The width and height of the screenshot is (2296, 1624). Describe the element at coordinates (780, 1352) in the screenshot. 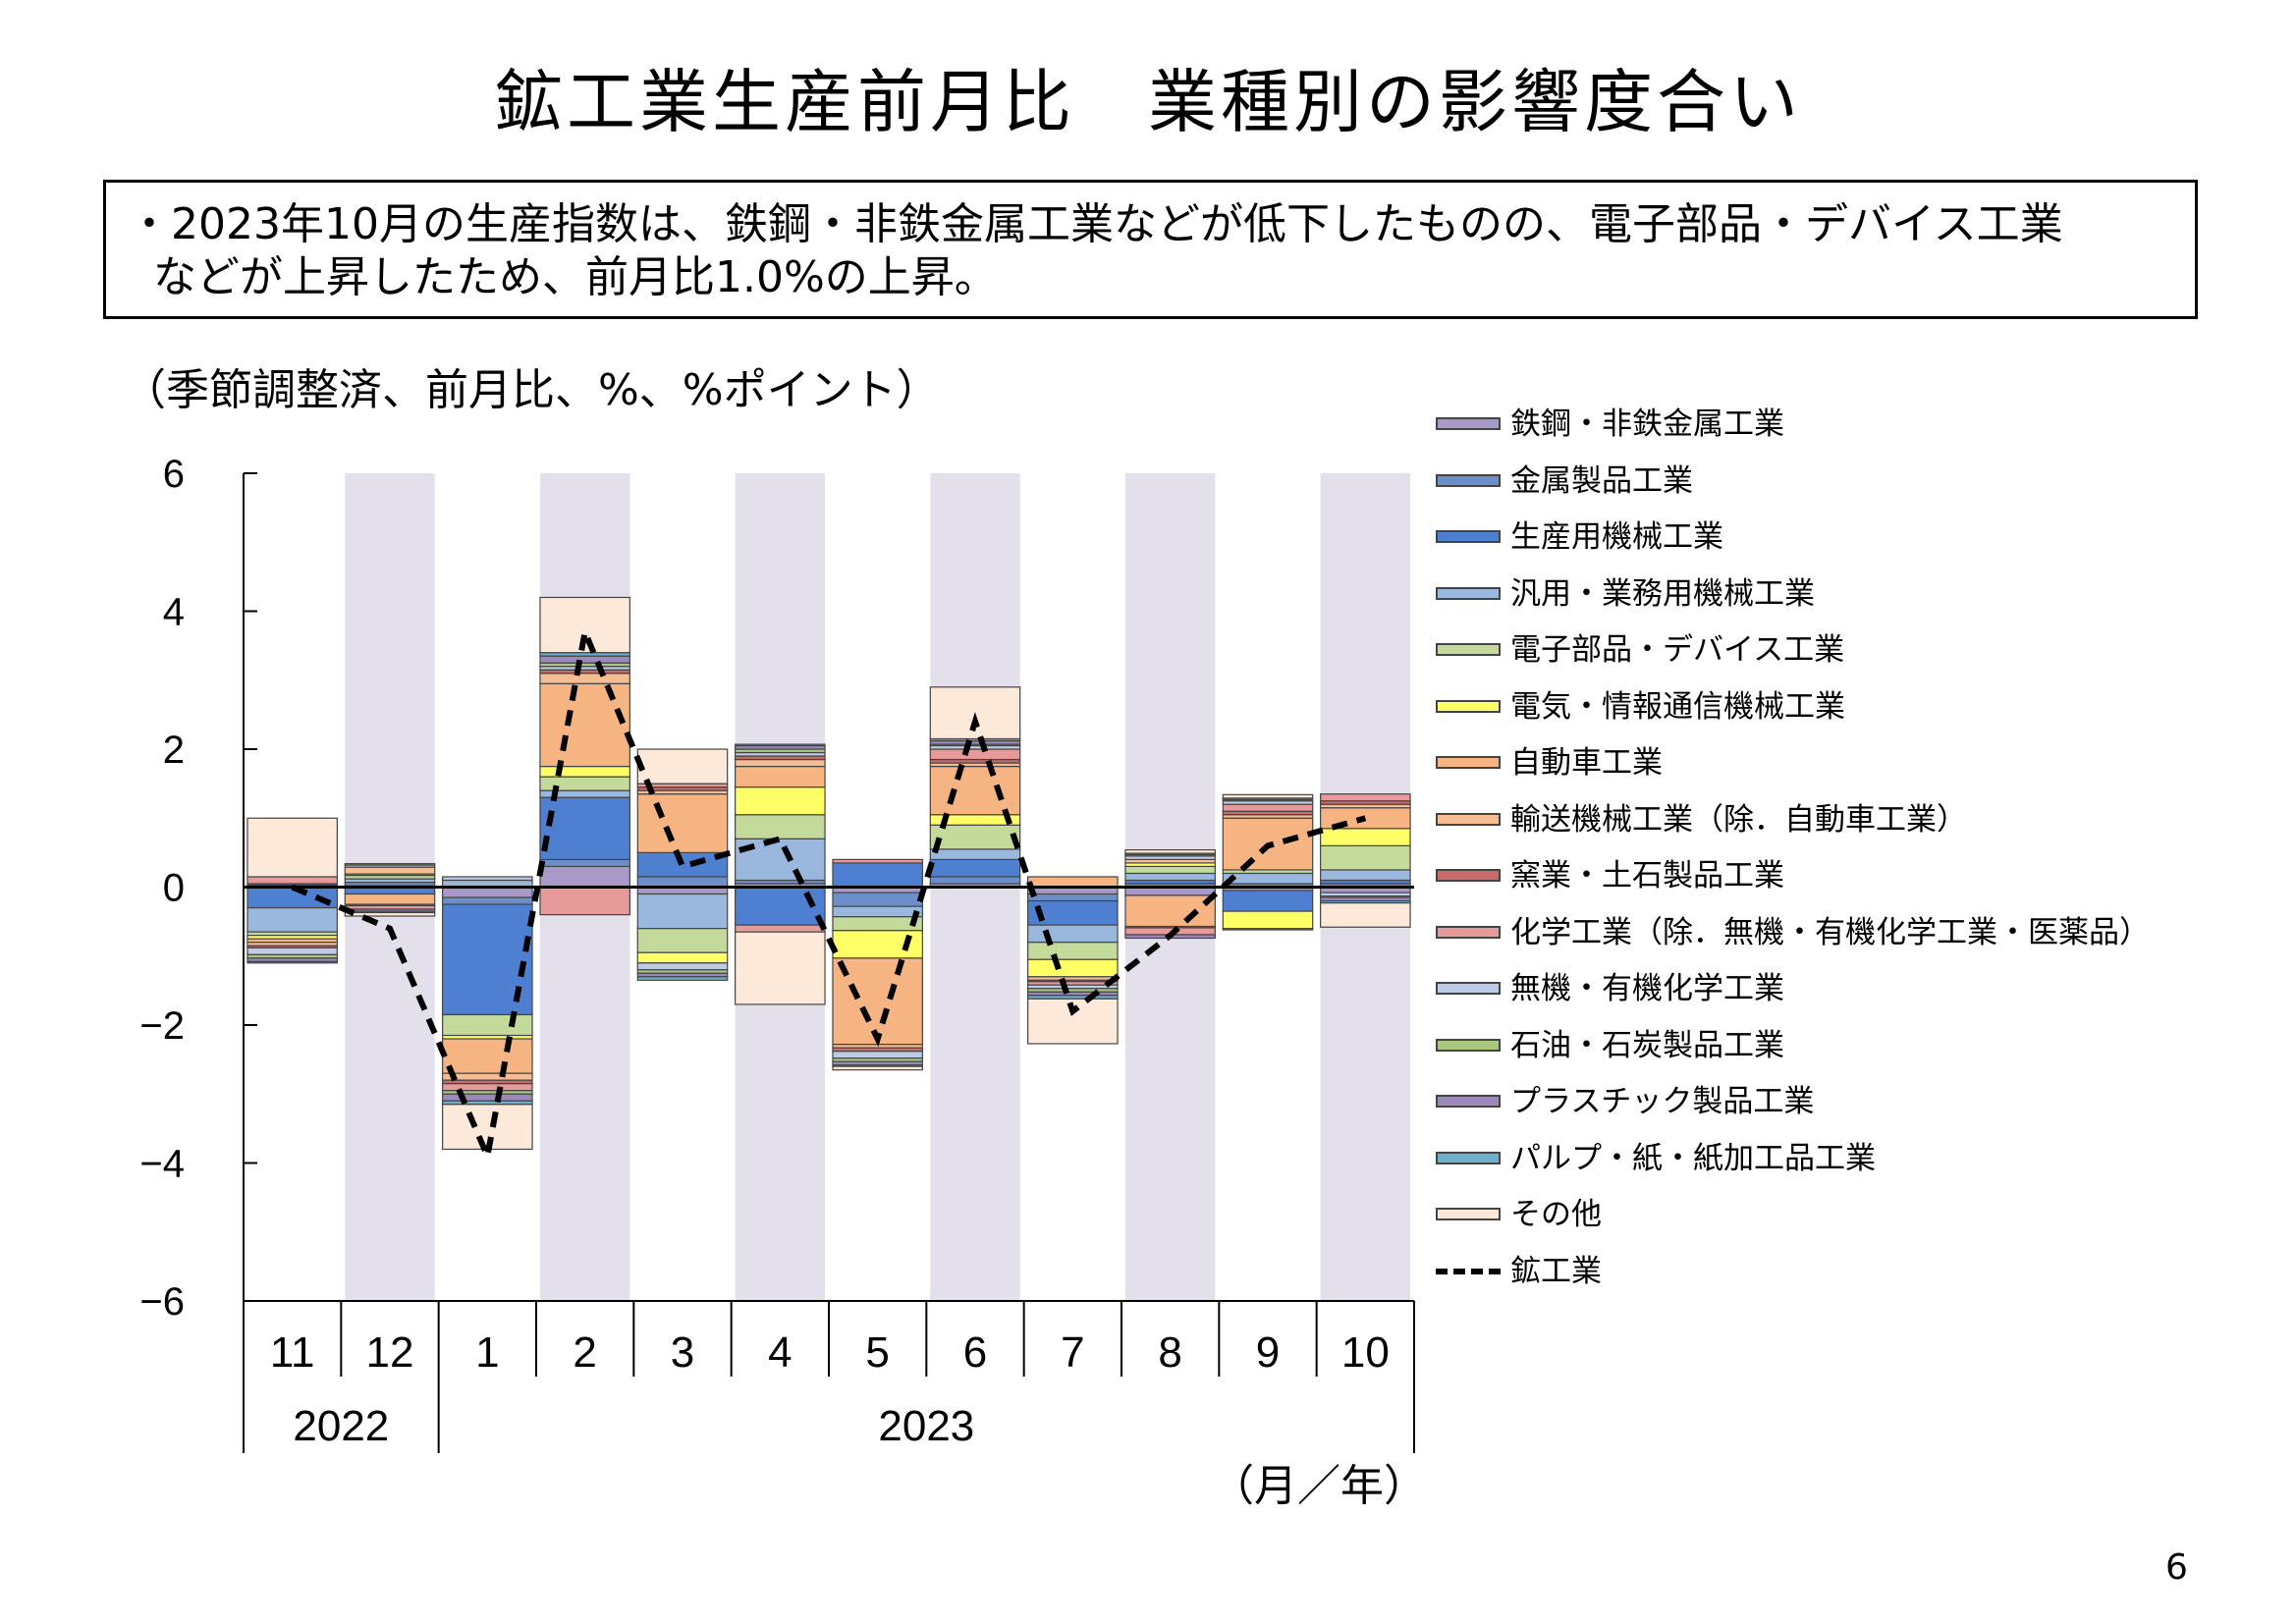

I see `x-tick-label: 4` at that location.